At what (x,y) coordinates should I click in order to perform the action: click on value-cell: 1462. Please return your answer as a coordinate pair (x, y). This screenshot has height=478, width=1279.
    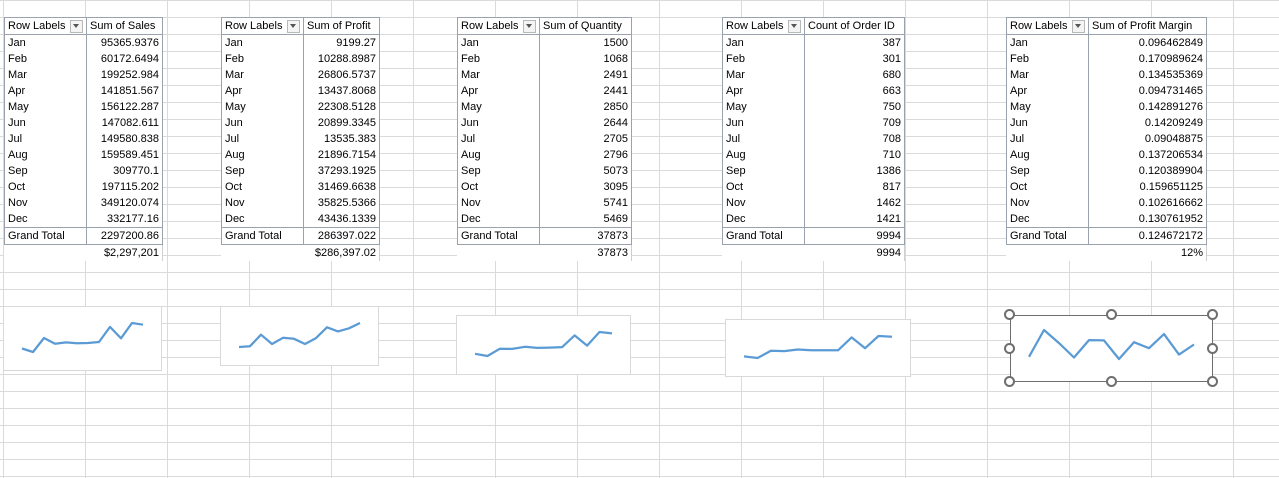
    Looking at the image, I should click on (854, 203).